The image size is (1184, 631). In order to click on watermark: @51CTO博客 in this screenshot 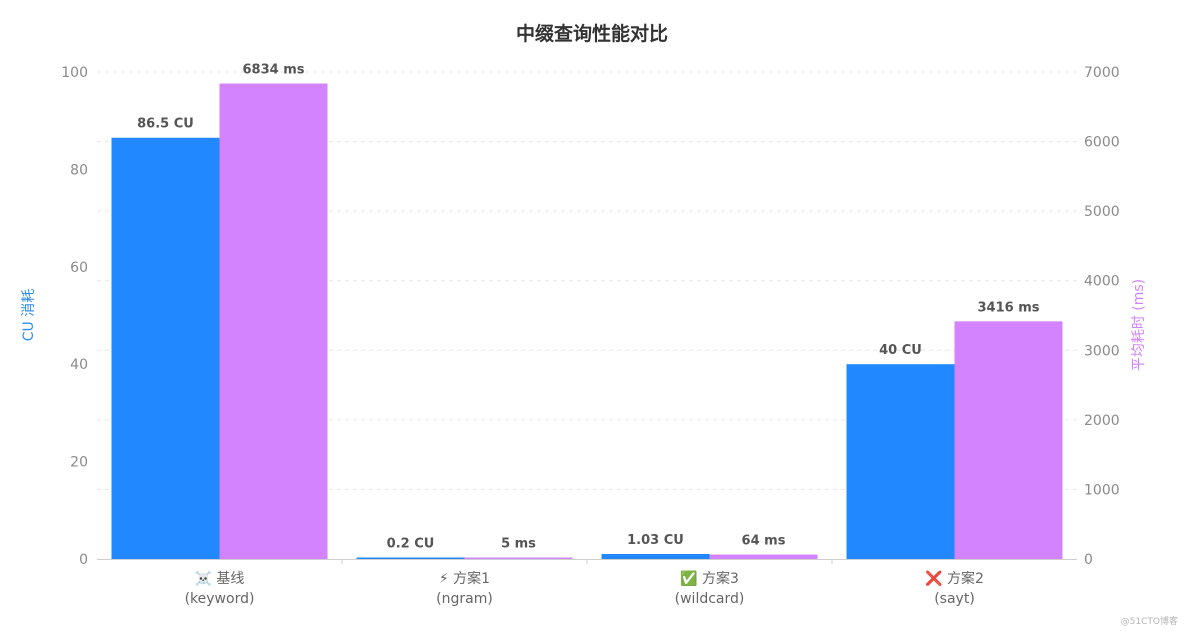, I will do `click(1149, 621)`.